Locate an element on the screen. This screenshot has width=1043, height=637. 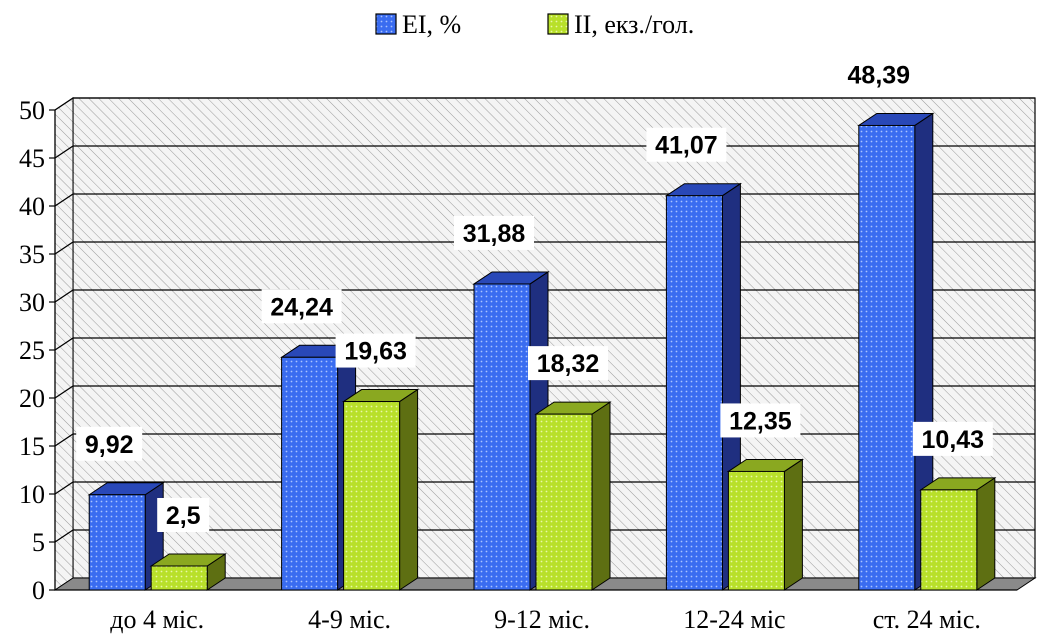
legend-swatch-ei is located at coordinates (386, 24).